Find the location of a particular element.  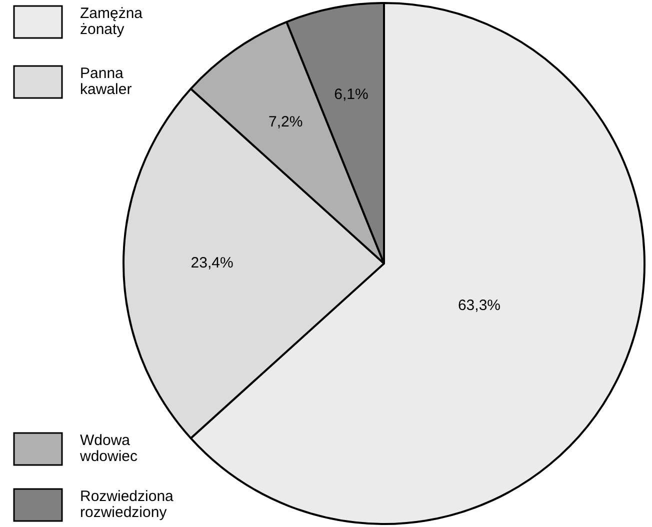

legend-label: Panna kawaler is located at coordinates (106, 81).